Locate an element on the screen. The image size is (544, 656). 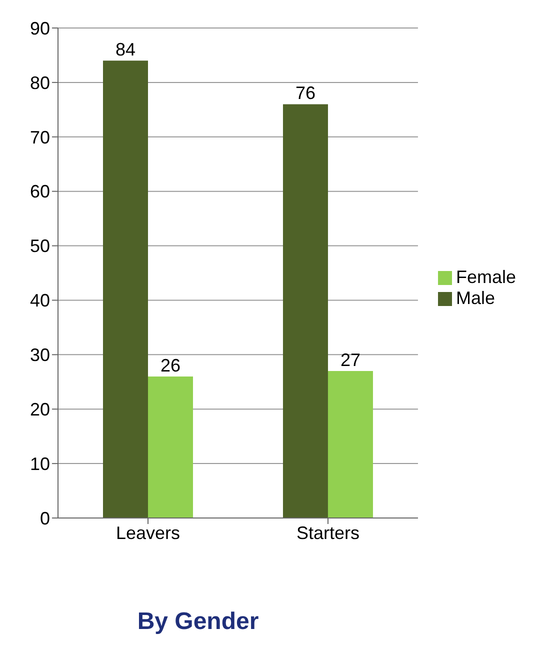
x-tick-label: Leavers is located at coordinates (148, 532).